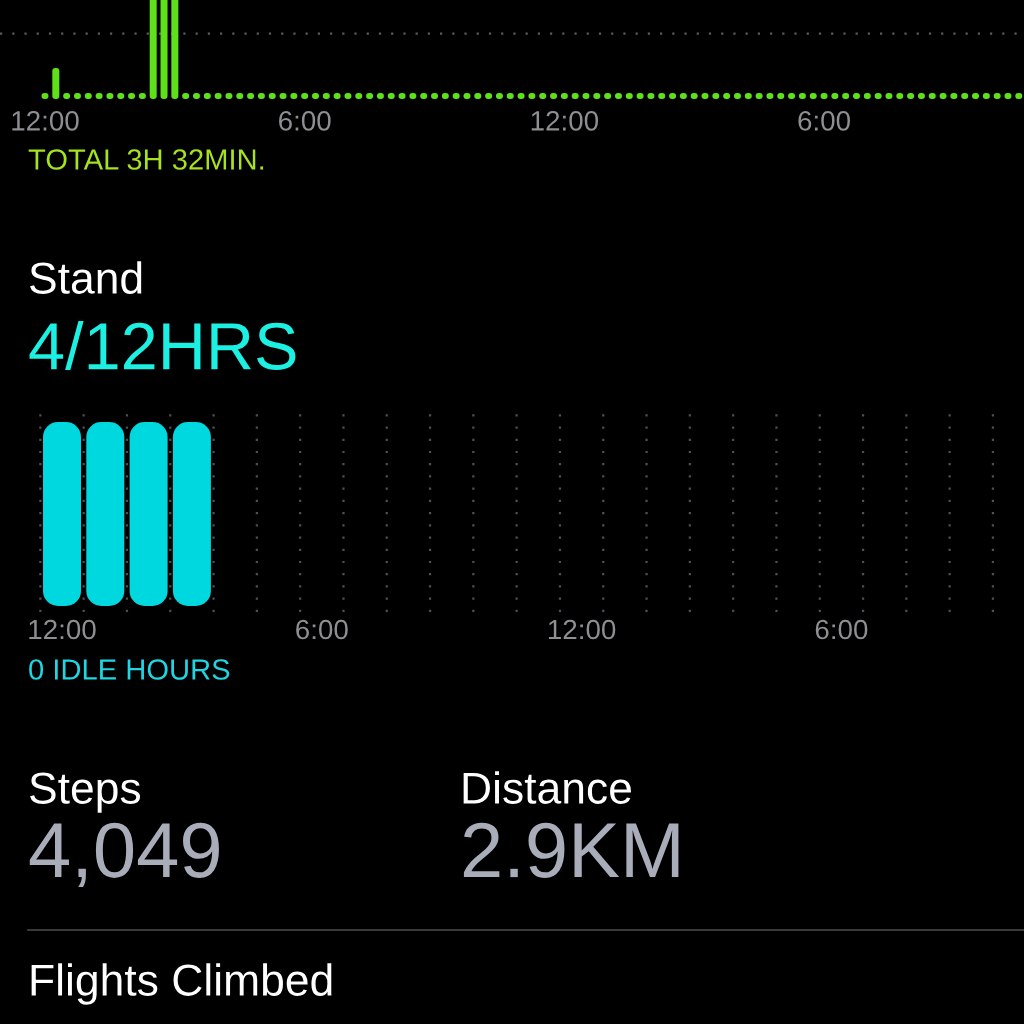 The width and height of the screenshot is (1024, 1024). I want to click on text: Distance, so click(547, 787).